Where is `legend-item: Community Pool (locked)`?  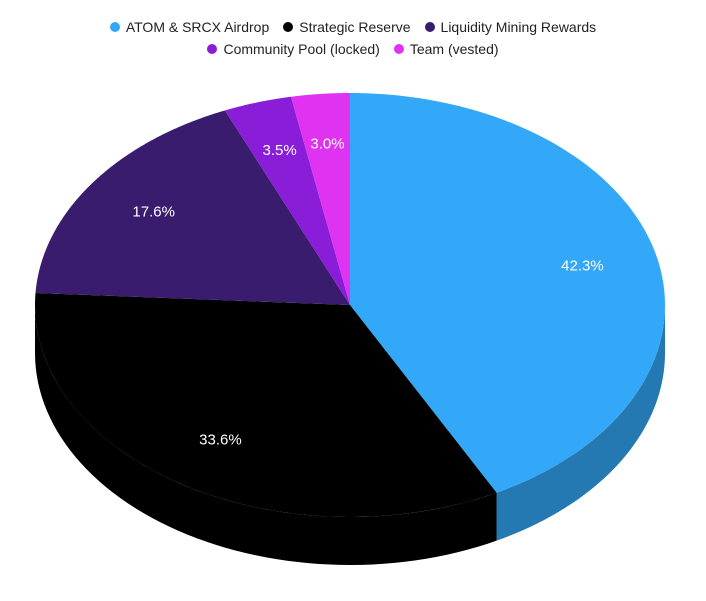
legend-item: Community Pool (locked) is located at coordinates (293, 49).